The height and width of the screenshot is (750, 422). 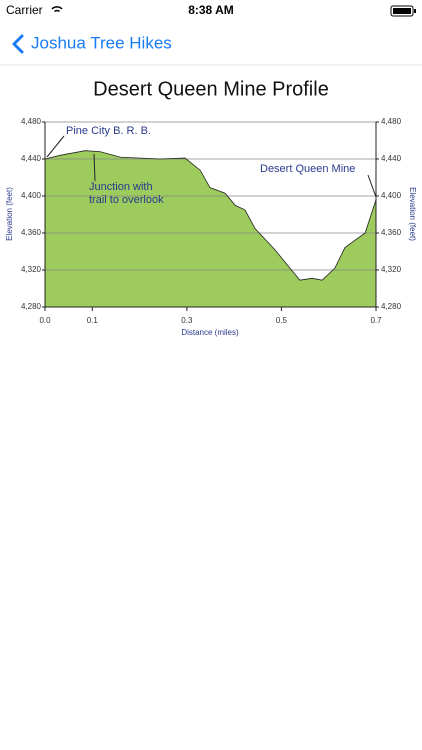 What do you see at coordinates (391, 306) in the screenshot?
I see `y2-tick-label: 4,280` at bounding box center [391, 306].